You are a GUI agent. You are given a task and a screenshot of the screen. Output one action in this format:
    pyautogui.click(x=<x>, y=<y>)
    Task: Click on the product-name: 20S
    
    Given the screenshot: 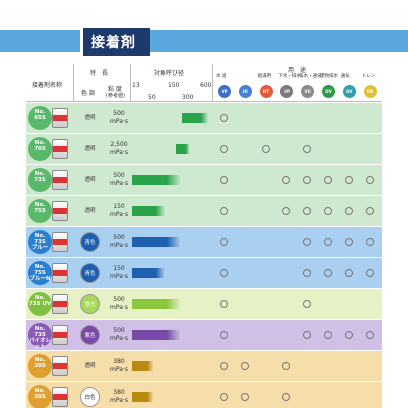 What is the action you would take?
    pyautogui.click(x=40, y=397)
    